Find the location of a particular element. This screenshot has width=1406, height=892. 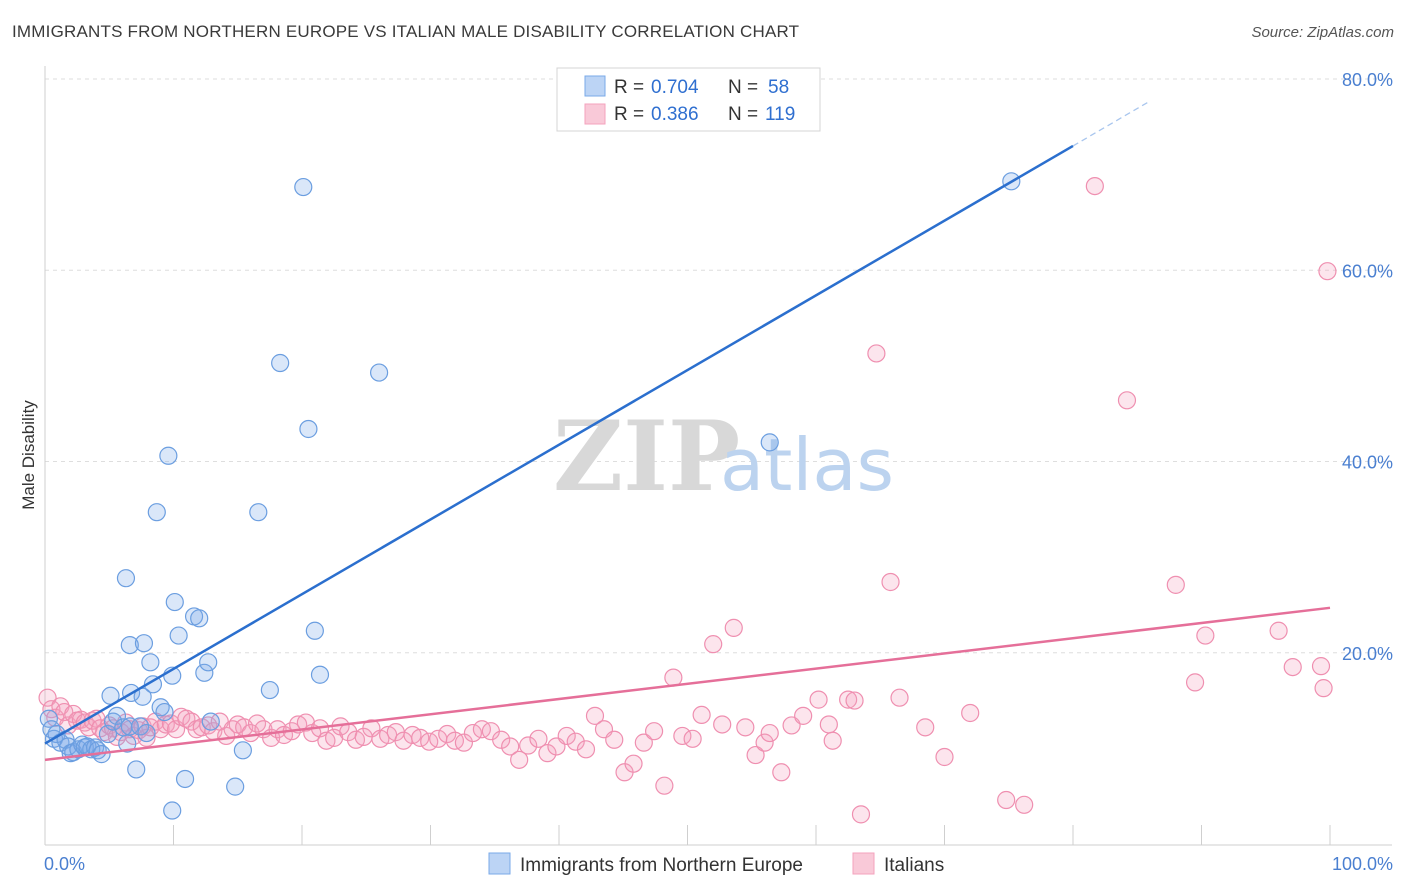

legend-r-label-1: R = is located at coordinates (629, 87).